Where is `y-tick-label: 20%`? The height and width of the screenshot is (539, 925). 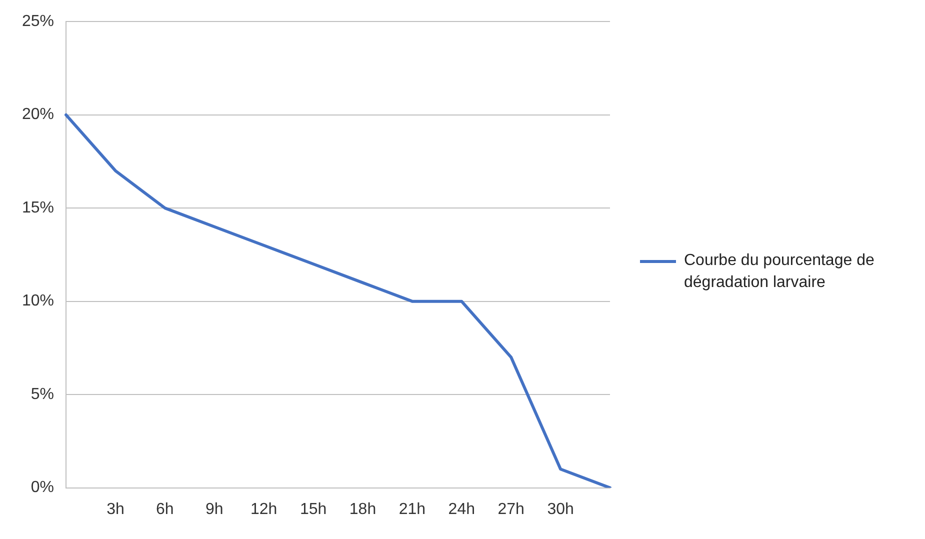 y-tick-label: 20% is located at coordinates (38, 115).